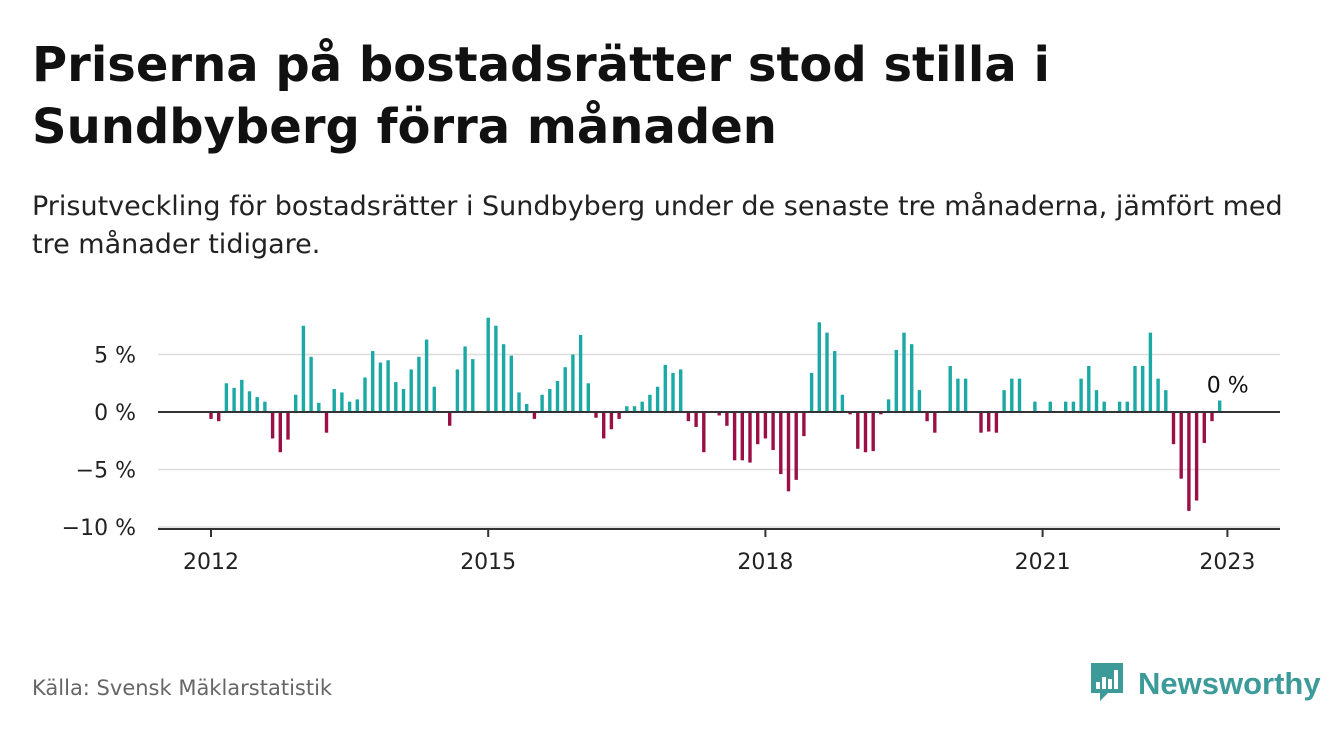  What do you see at coordinates (1229, 683) in the screenshot?
I see `brand-name: Newsworthy` at bounding box center [1229, 683].